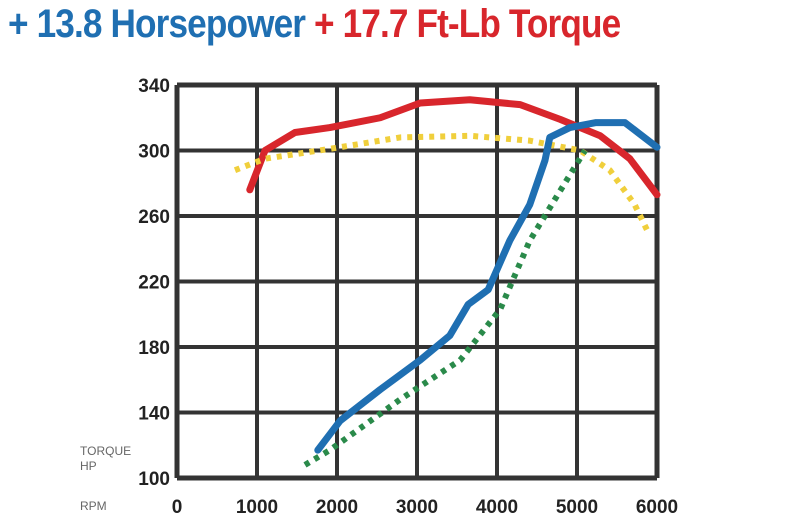  Describe the element at coordinates (154, 479) in the screenshot. I see `y-tick-label: 100` at that location.